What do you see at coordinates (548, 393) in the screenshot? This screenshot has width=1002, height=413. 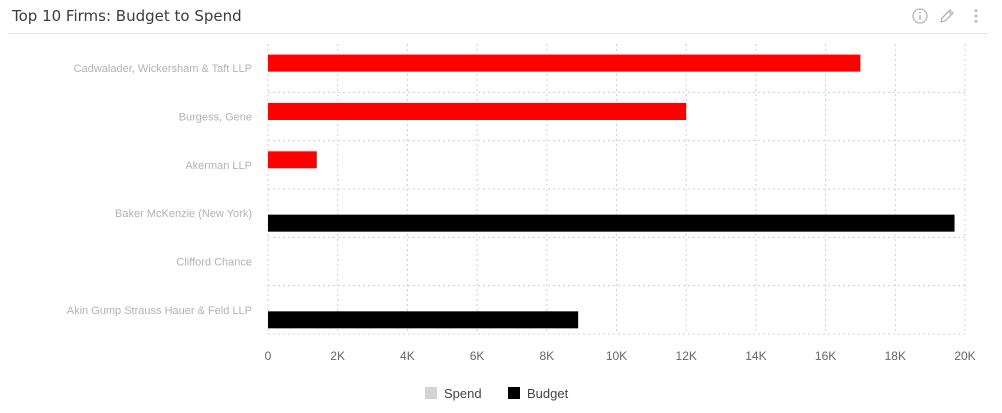 I see `legend-label-budget: Budget` at bounding box center [548, 393].